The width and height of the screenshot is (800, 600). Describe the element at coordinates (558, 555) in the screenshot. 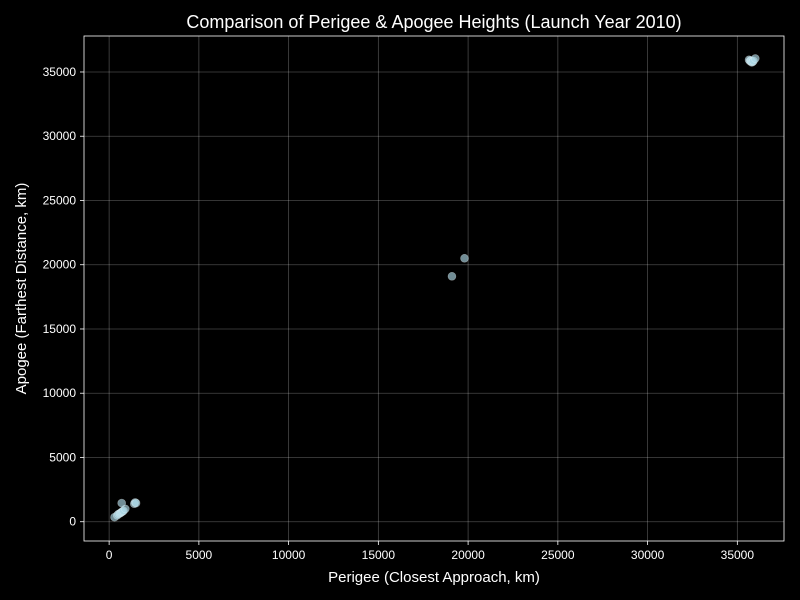

I see `x-tick-label: 25000` at that location.